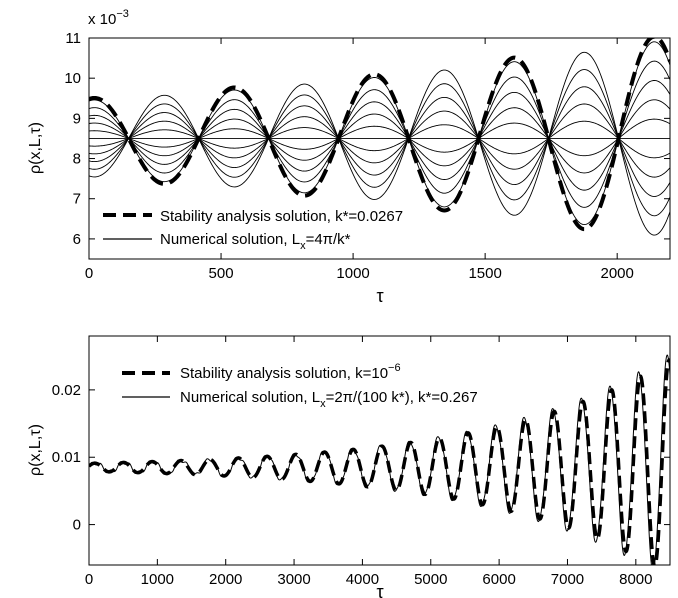  Describe the element at coordinates (72, 78) in the screenshot. I see `y-tick-label: 10` at that location.